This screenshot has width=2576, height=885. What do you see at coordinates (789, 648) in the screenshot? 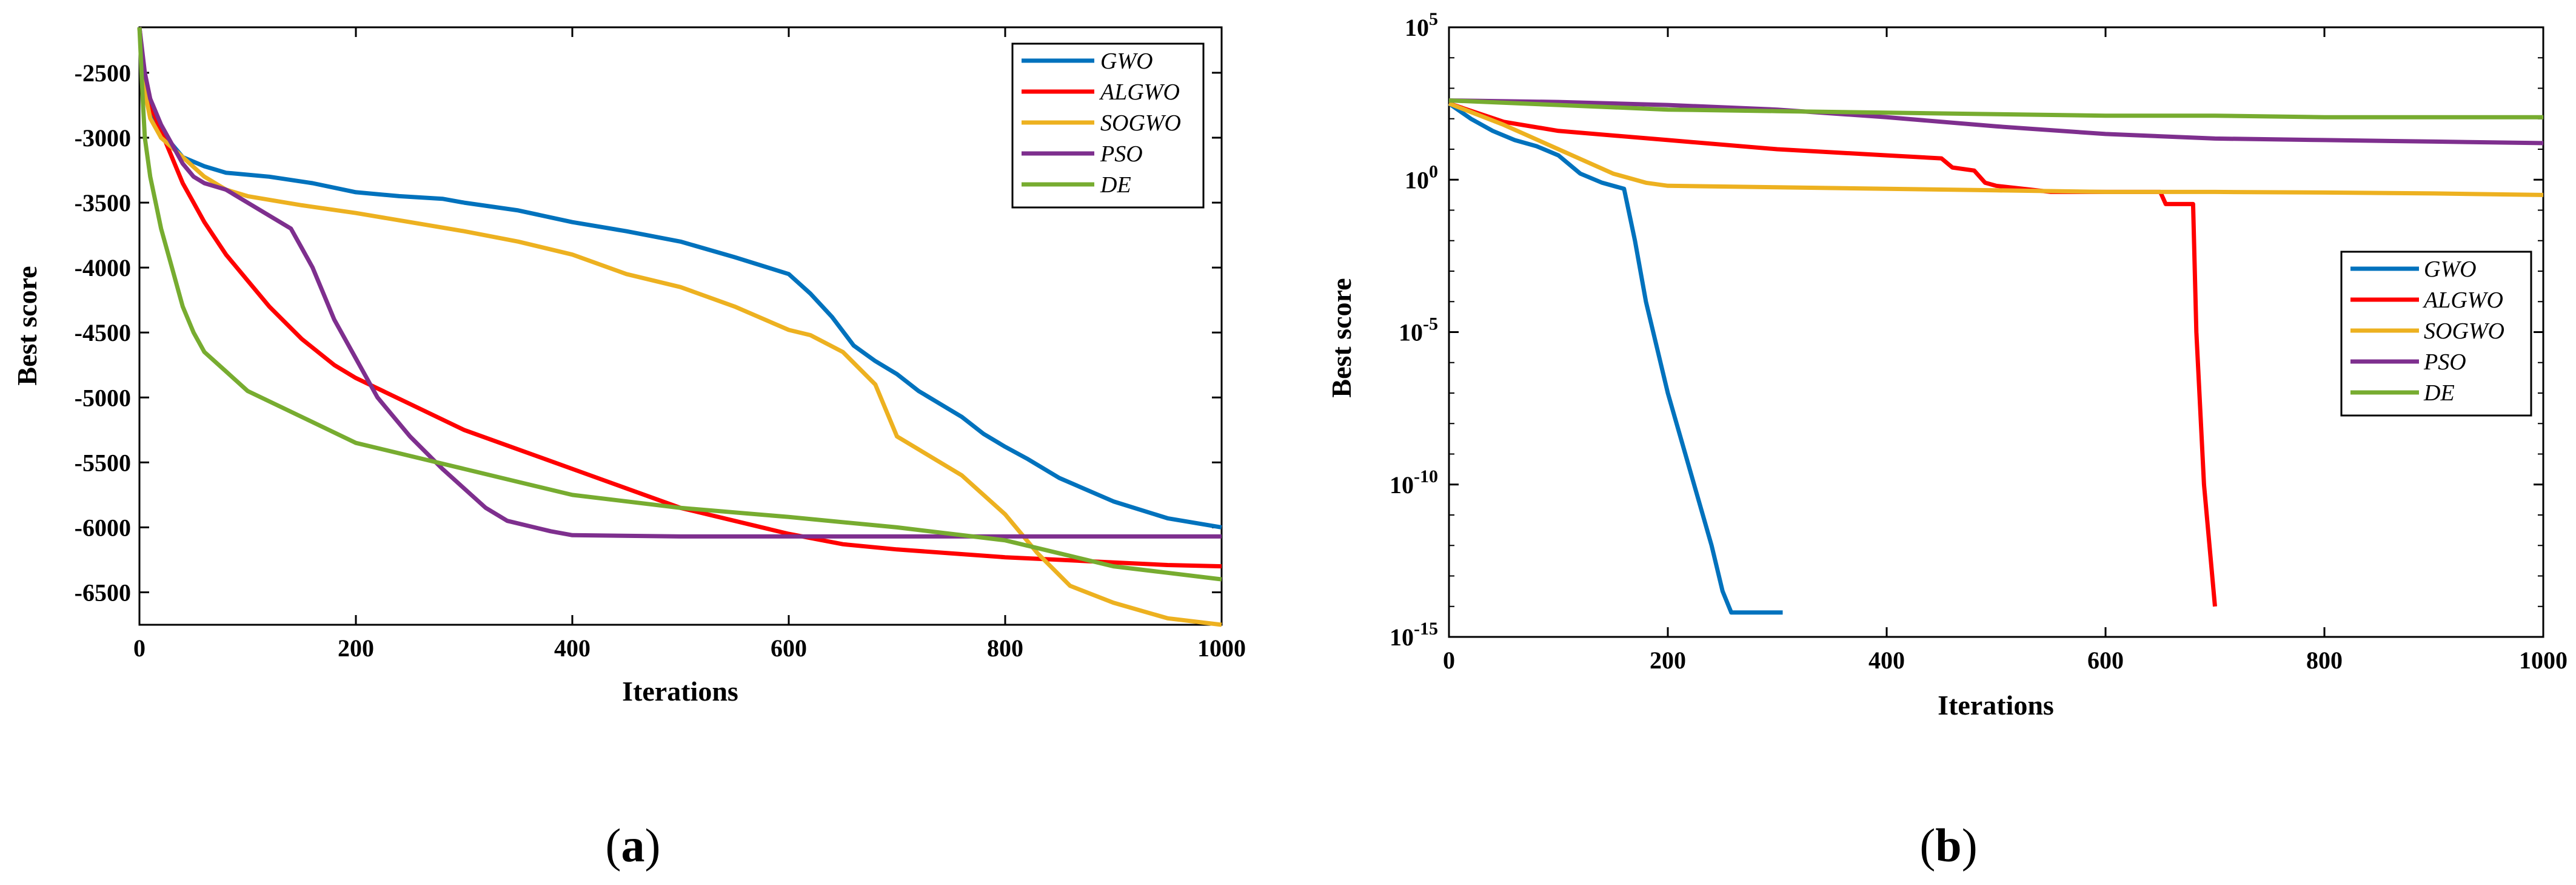
I see `x-tick-label-a: 600` at bounding box center [789, 648].